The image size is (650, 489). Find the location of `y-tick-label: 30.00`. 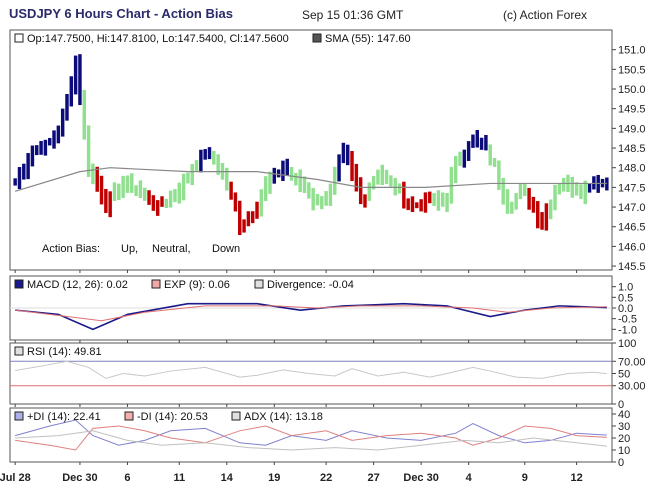

y-tick-label: 30.00 is located at coordinates (632, 387).